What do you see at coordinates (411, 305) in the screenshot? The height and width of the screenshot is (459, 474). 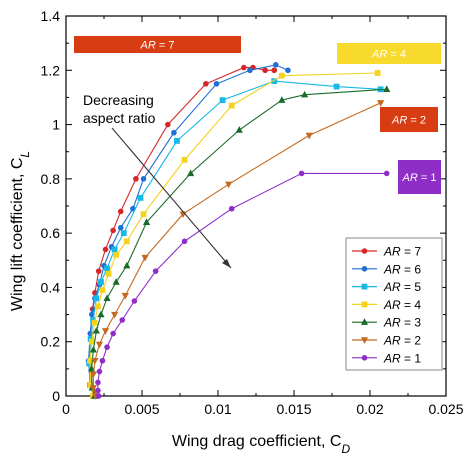 I see `legend-label-value: = 4` at bounding box center [411, 305].